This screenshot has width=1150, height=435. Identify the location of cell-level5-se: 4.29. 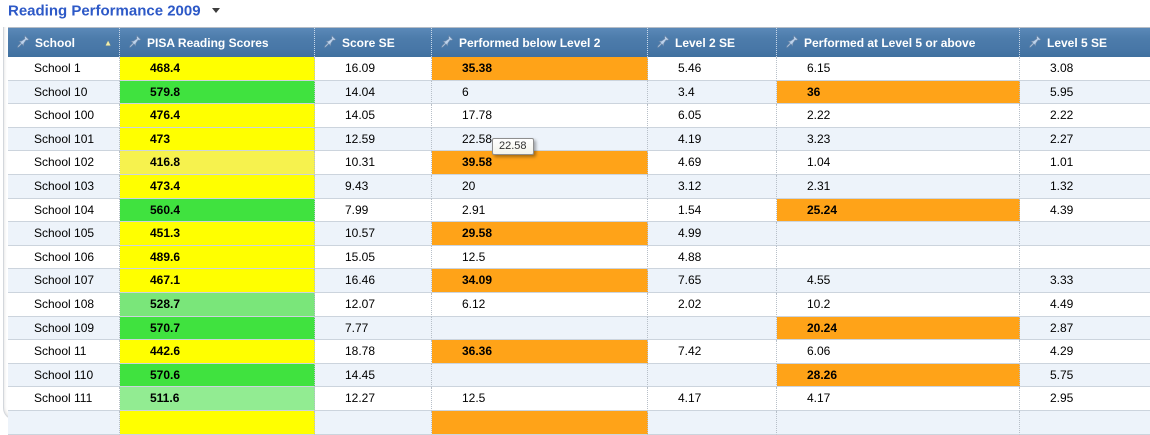
(1085, 352).